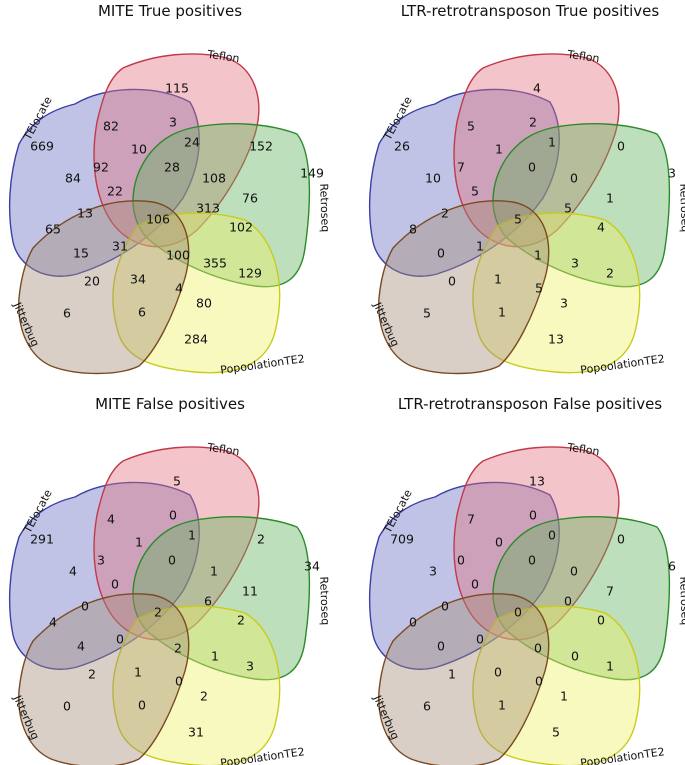  I want to click on region-count-pop-only: 5, so click(556, 732).